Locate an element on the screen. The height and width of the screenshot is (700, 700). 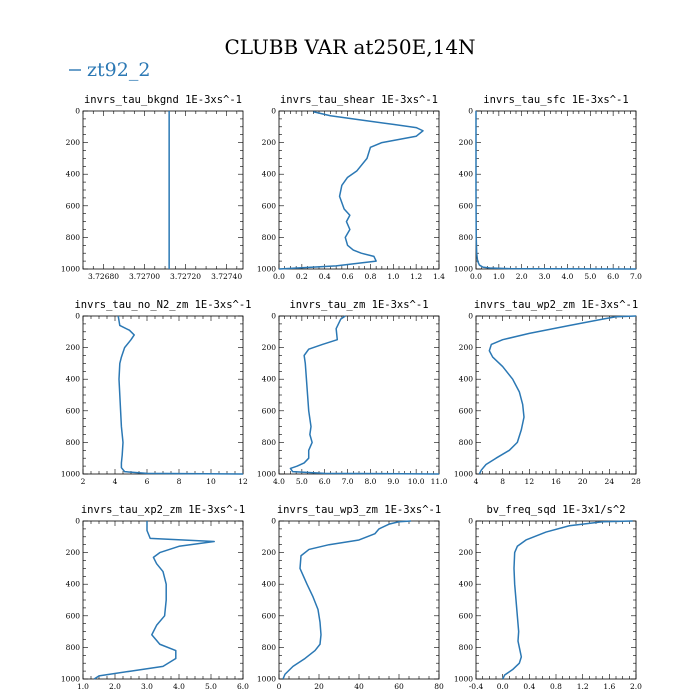
x-tick-label: 9.0 is located at coordinates (393, 481).